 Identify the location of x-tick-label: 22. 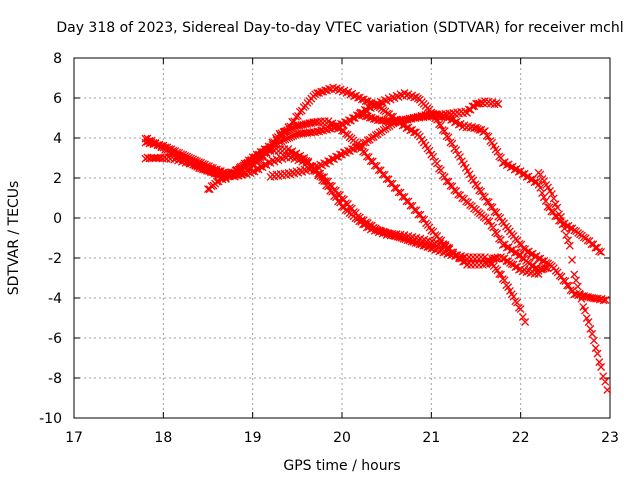
(521, 438).